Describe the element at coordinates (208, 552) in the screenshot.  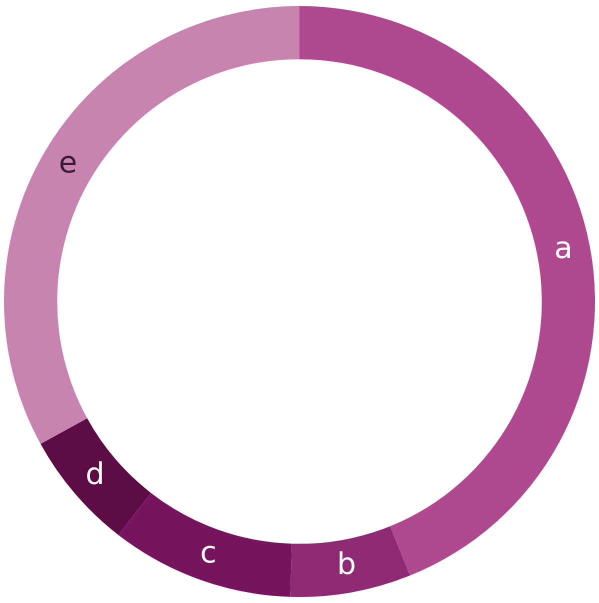
I see `slice-label: c` at that location.